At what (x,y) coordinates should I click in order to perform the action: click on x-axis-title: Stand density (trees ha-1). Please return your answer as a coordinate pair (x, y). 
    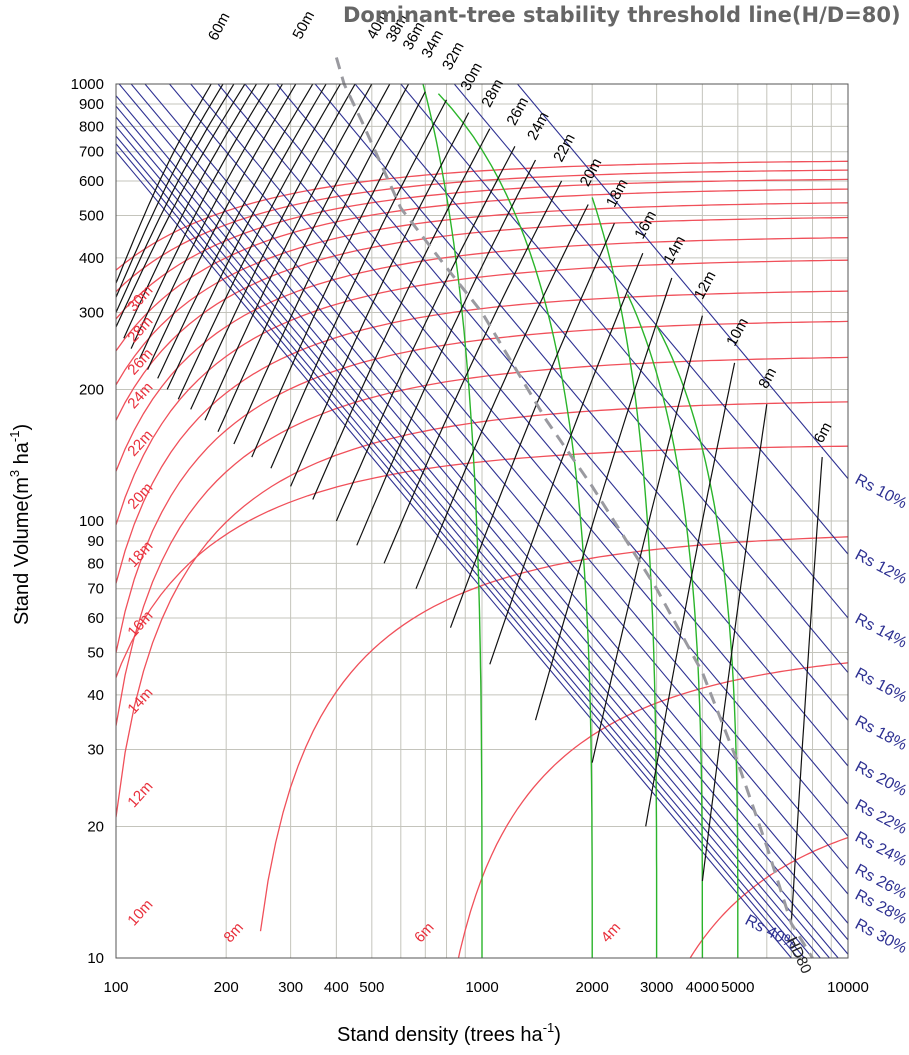
    Looking at the image, I should click on (449, 1033).